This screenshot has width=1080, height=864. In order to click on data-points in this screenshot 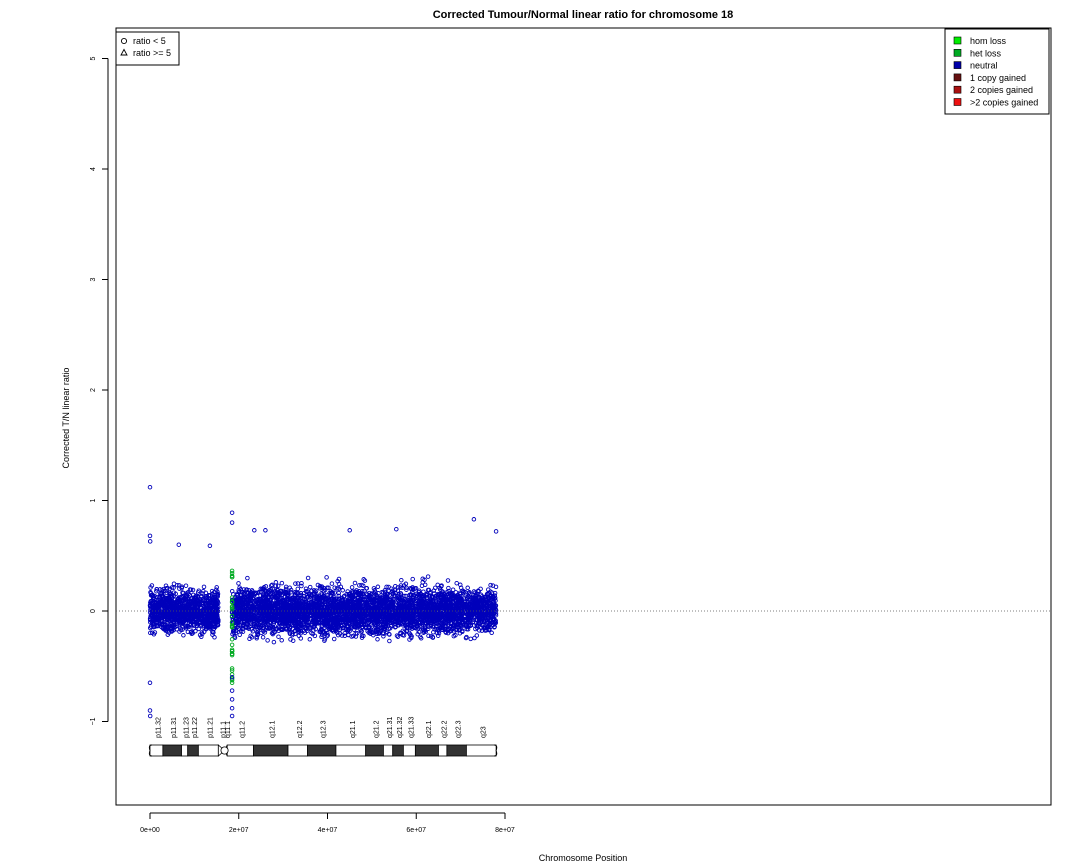, I will do `click(323, 601)`.